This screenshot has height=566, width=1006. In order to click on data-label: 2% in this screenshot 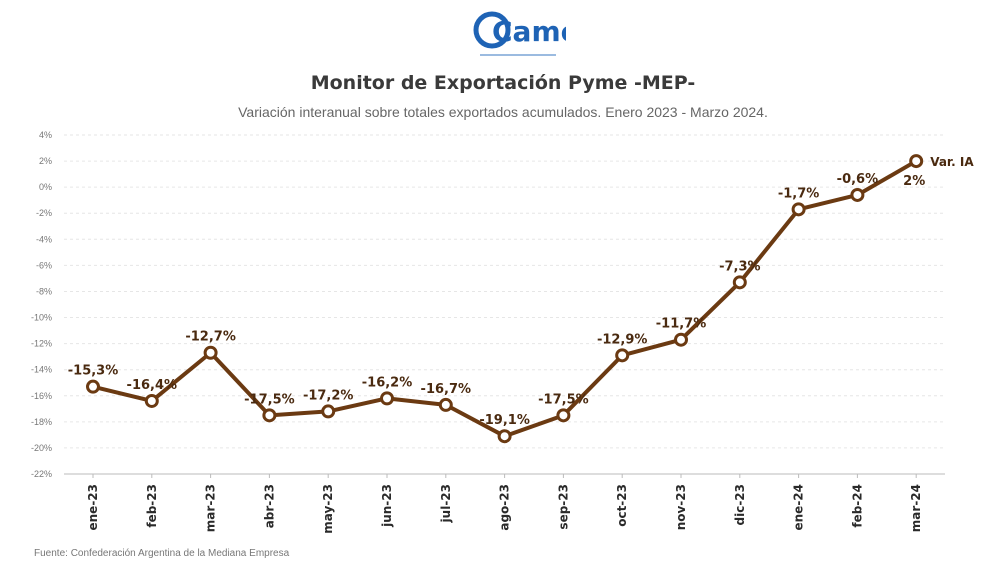, I will do `click(914, 181)`.